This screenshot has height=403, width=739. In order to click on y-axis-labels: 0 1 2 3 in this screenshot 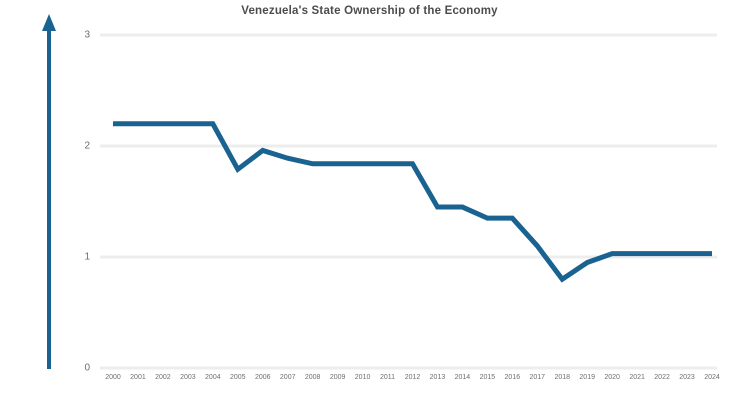, I will do `click(66, 201)`.